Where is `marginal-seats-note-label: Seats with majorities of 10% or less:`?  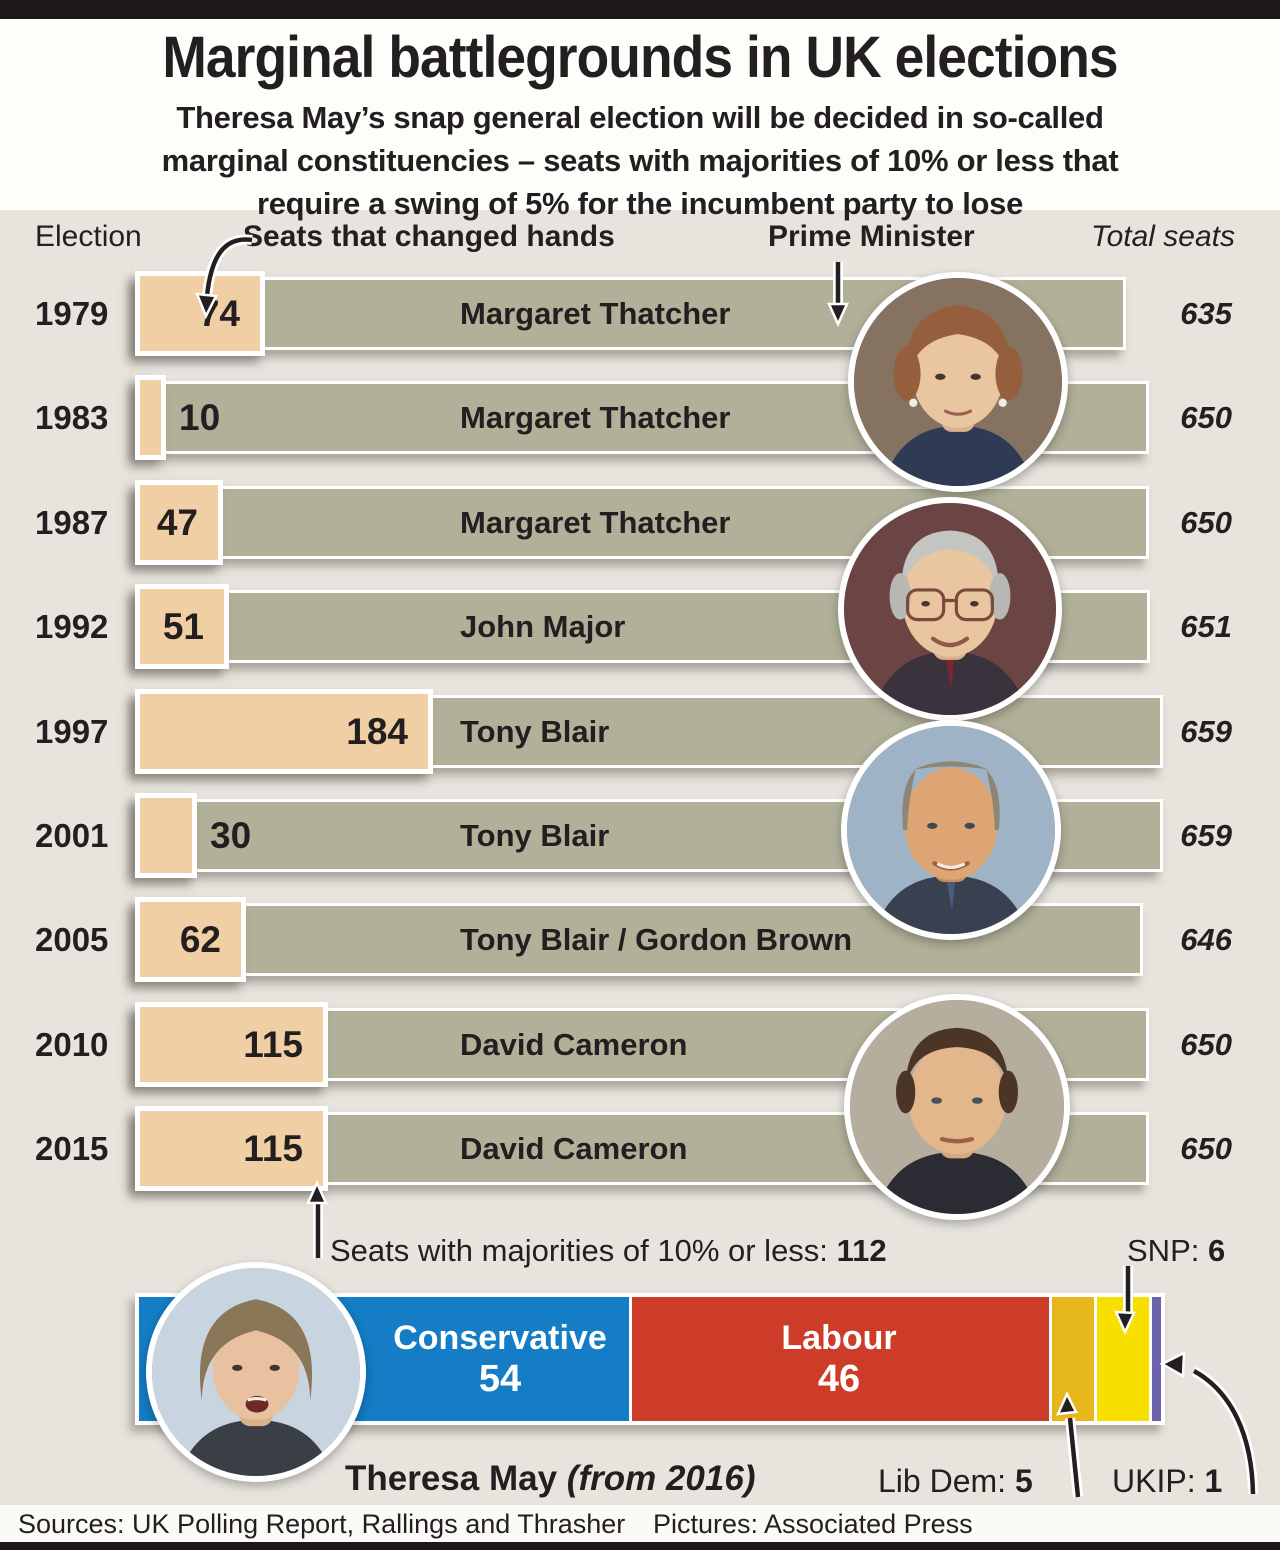
marginal-seats-note-label: Seats with majorities of 10% or less: is located at coordinates (579, 1250).